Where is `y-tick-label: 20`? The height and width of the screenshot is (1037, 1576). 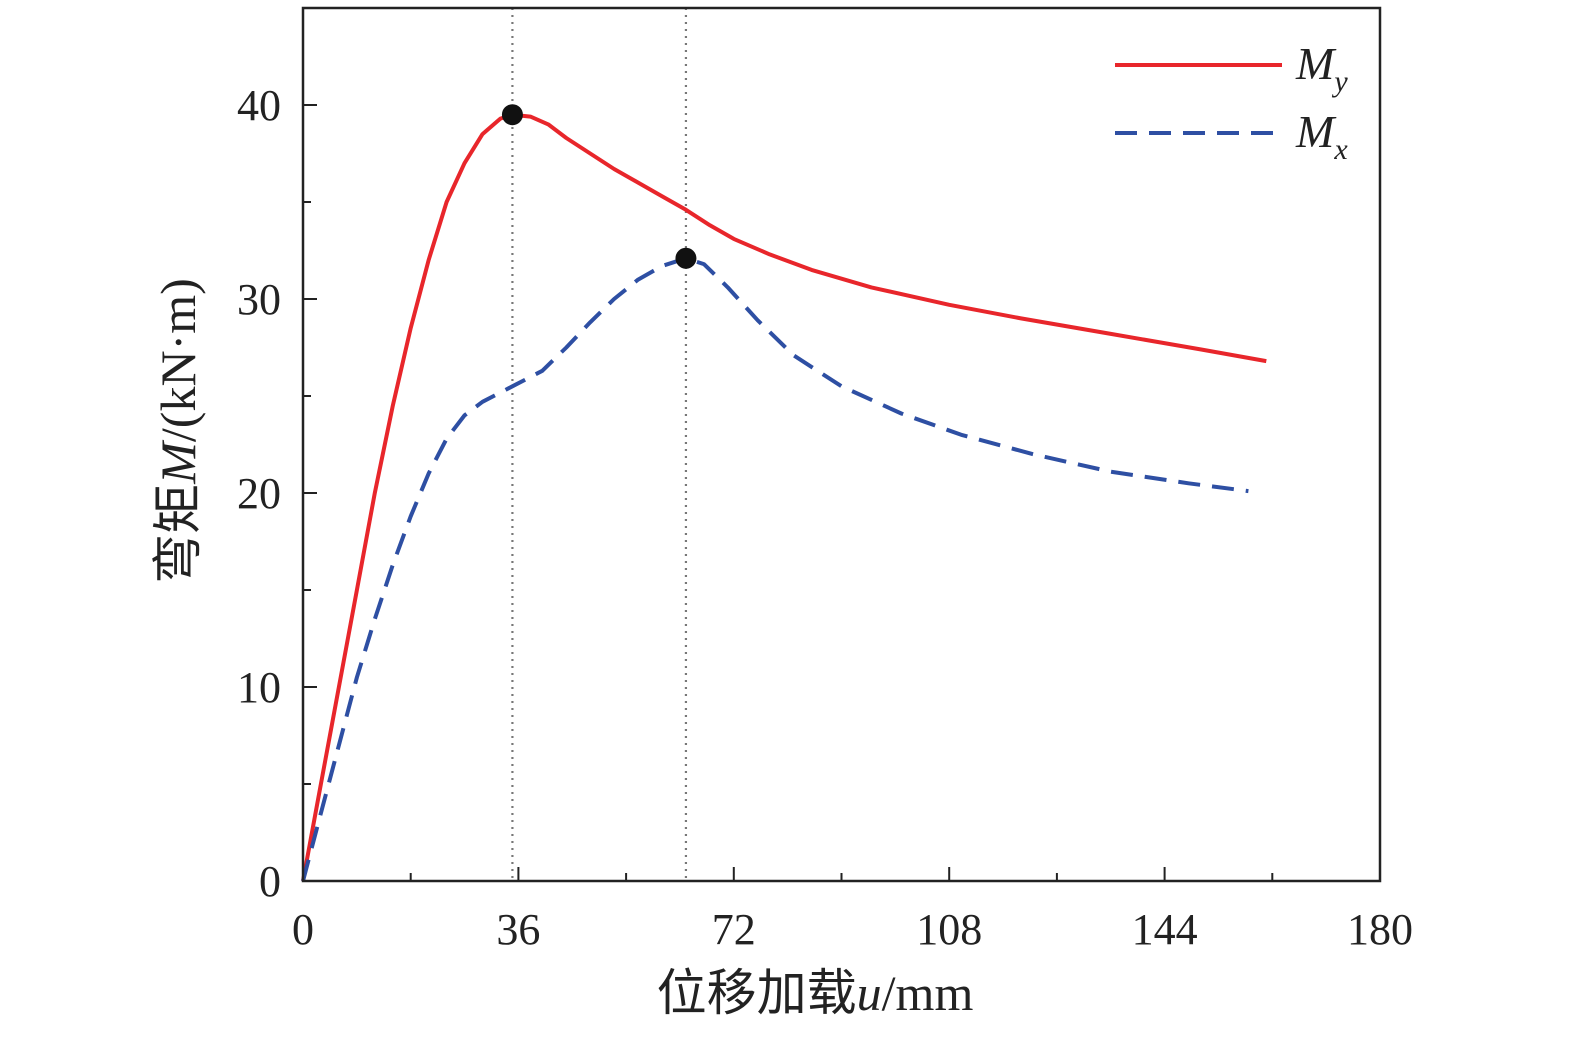 y-tick-label: 20 is located at coordinates (259, 493).